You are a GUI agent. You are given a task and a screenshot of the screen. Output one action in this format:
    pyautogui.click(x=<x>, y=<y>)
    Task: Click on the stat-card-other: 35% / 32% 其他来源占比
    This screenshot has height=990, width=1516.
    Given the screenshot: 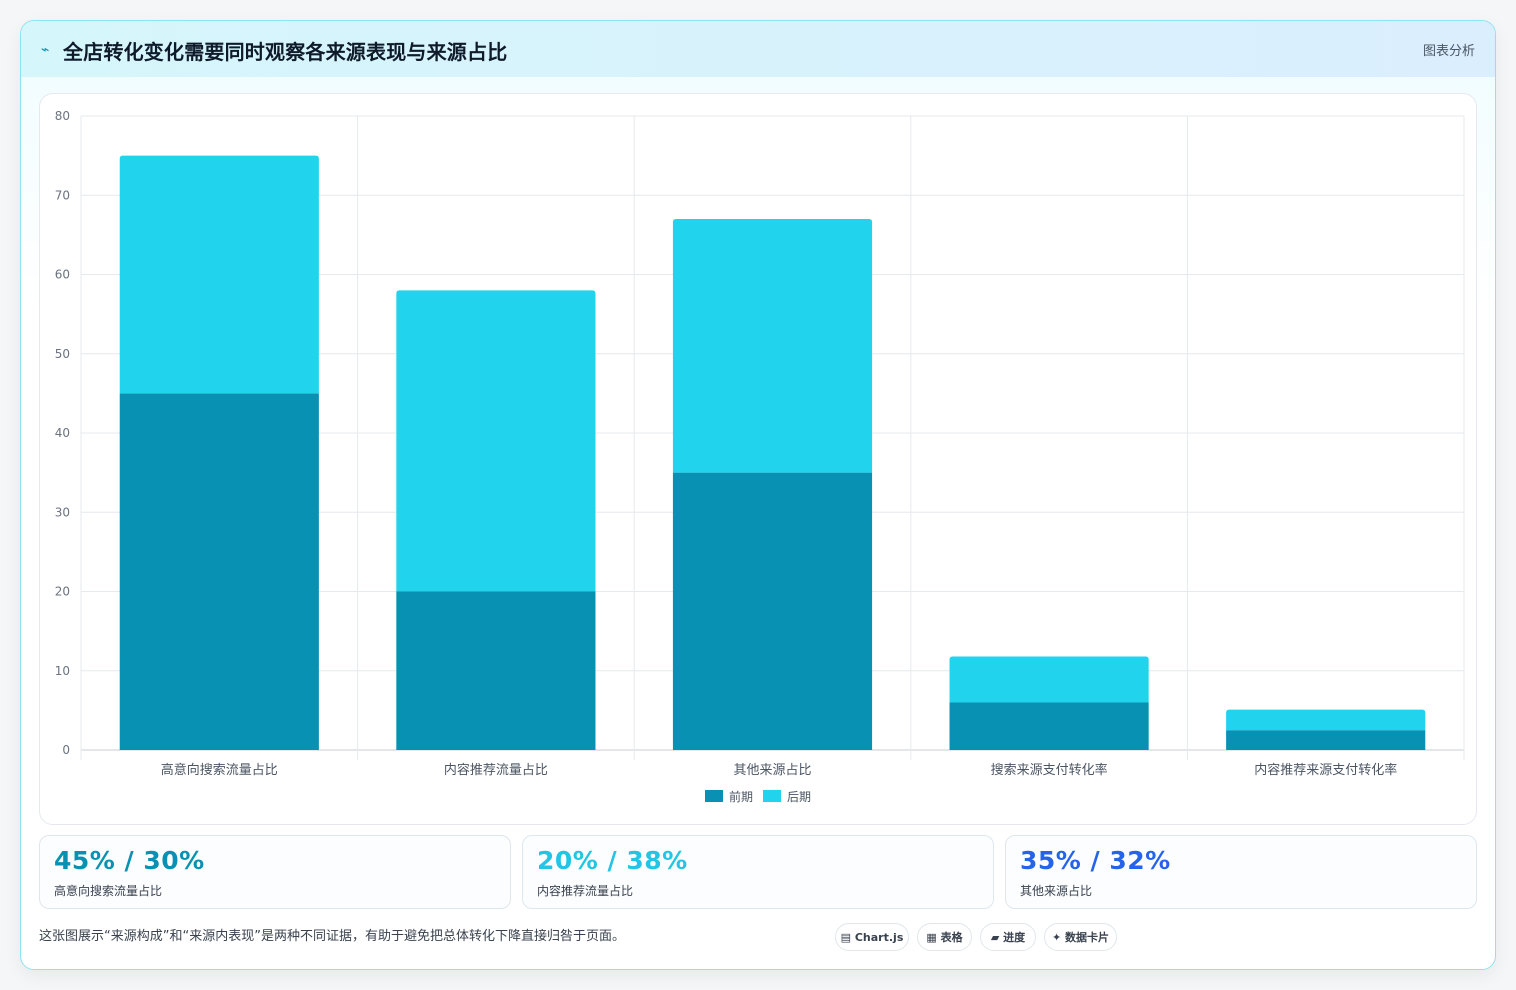 What is the action you would take?
    pyautogui.click(x=1241, y=872)
    